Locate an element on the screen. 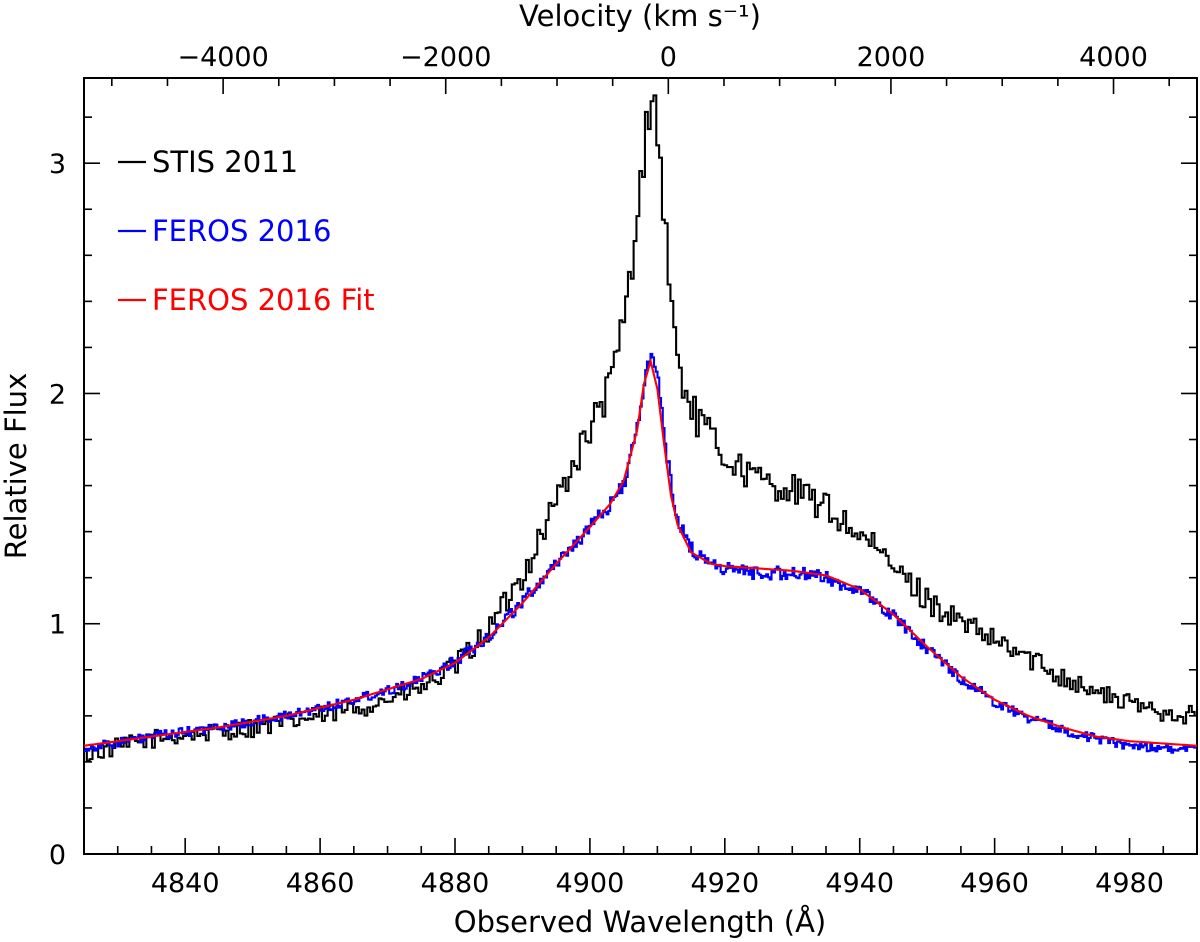 The image size is (1200, 942). x-tick-label: 4920 is located at coordinates (724, 883).